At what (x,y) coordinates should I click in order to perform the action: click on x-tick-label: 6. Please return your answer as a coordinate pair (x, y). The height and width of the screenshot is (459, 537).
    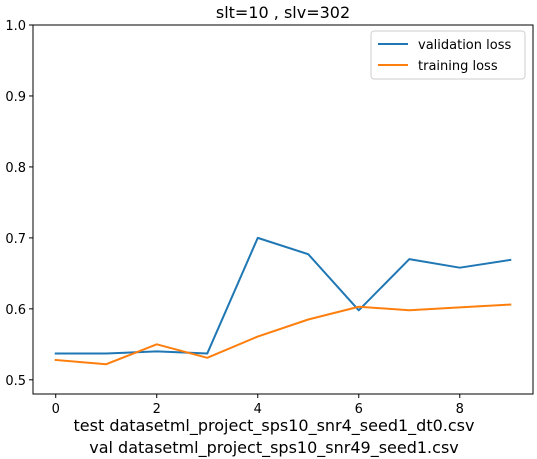
    Looking at the image, I should click on (359, 409).